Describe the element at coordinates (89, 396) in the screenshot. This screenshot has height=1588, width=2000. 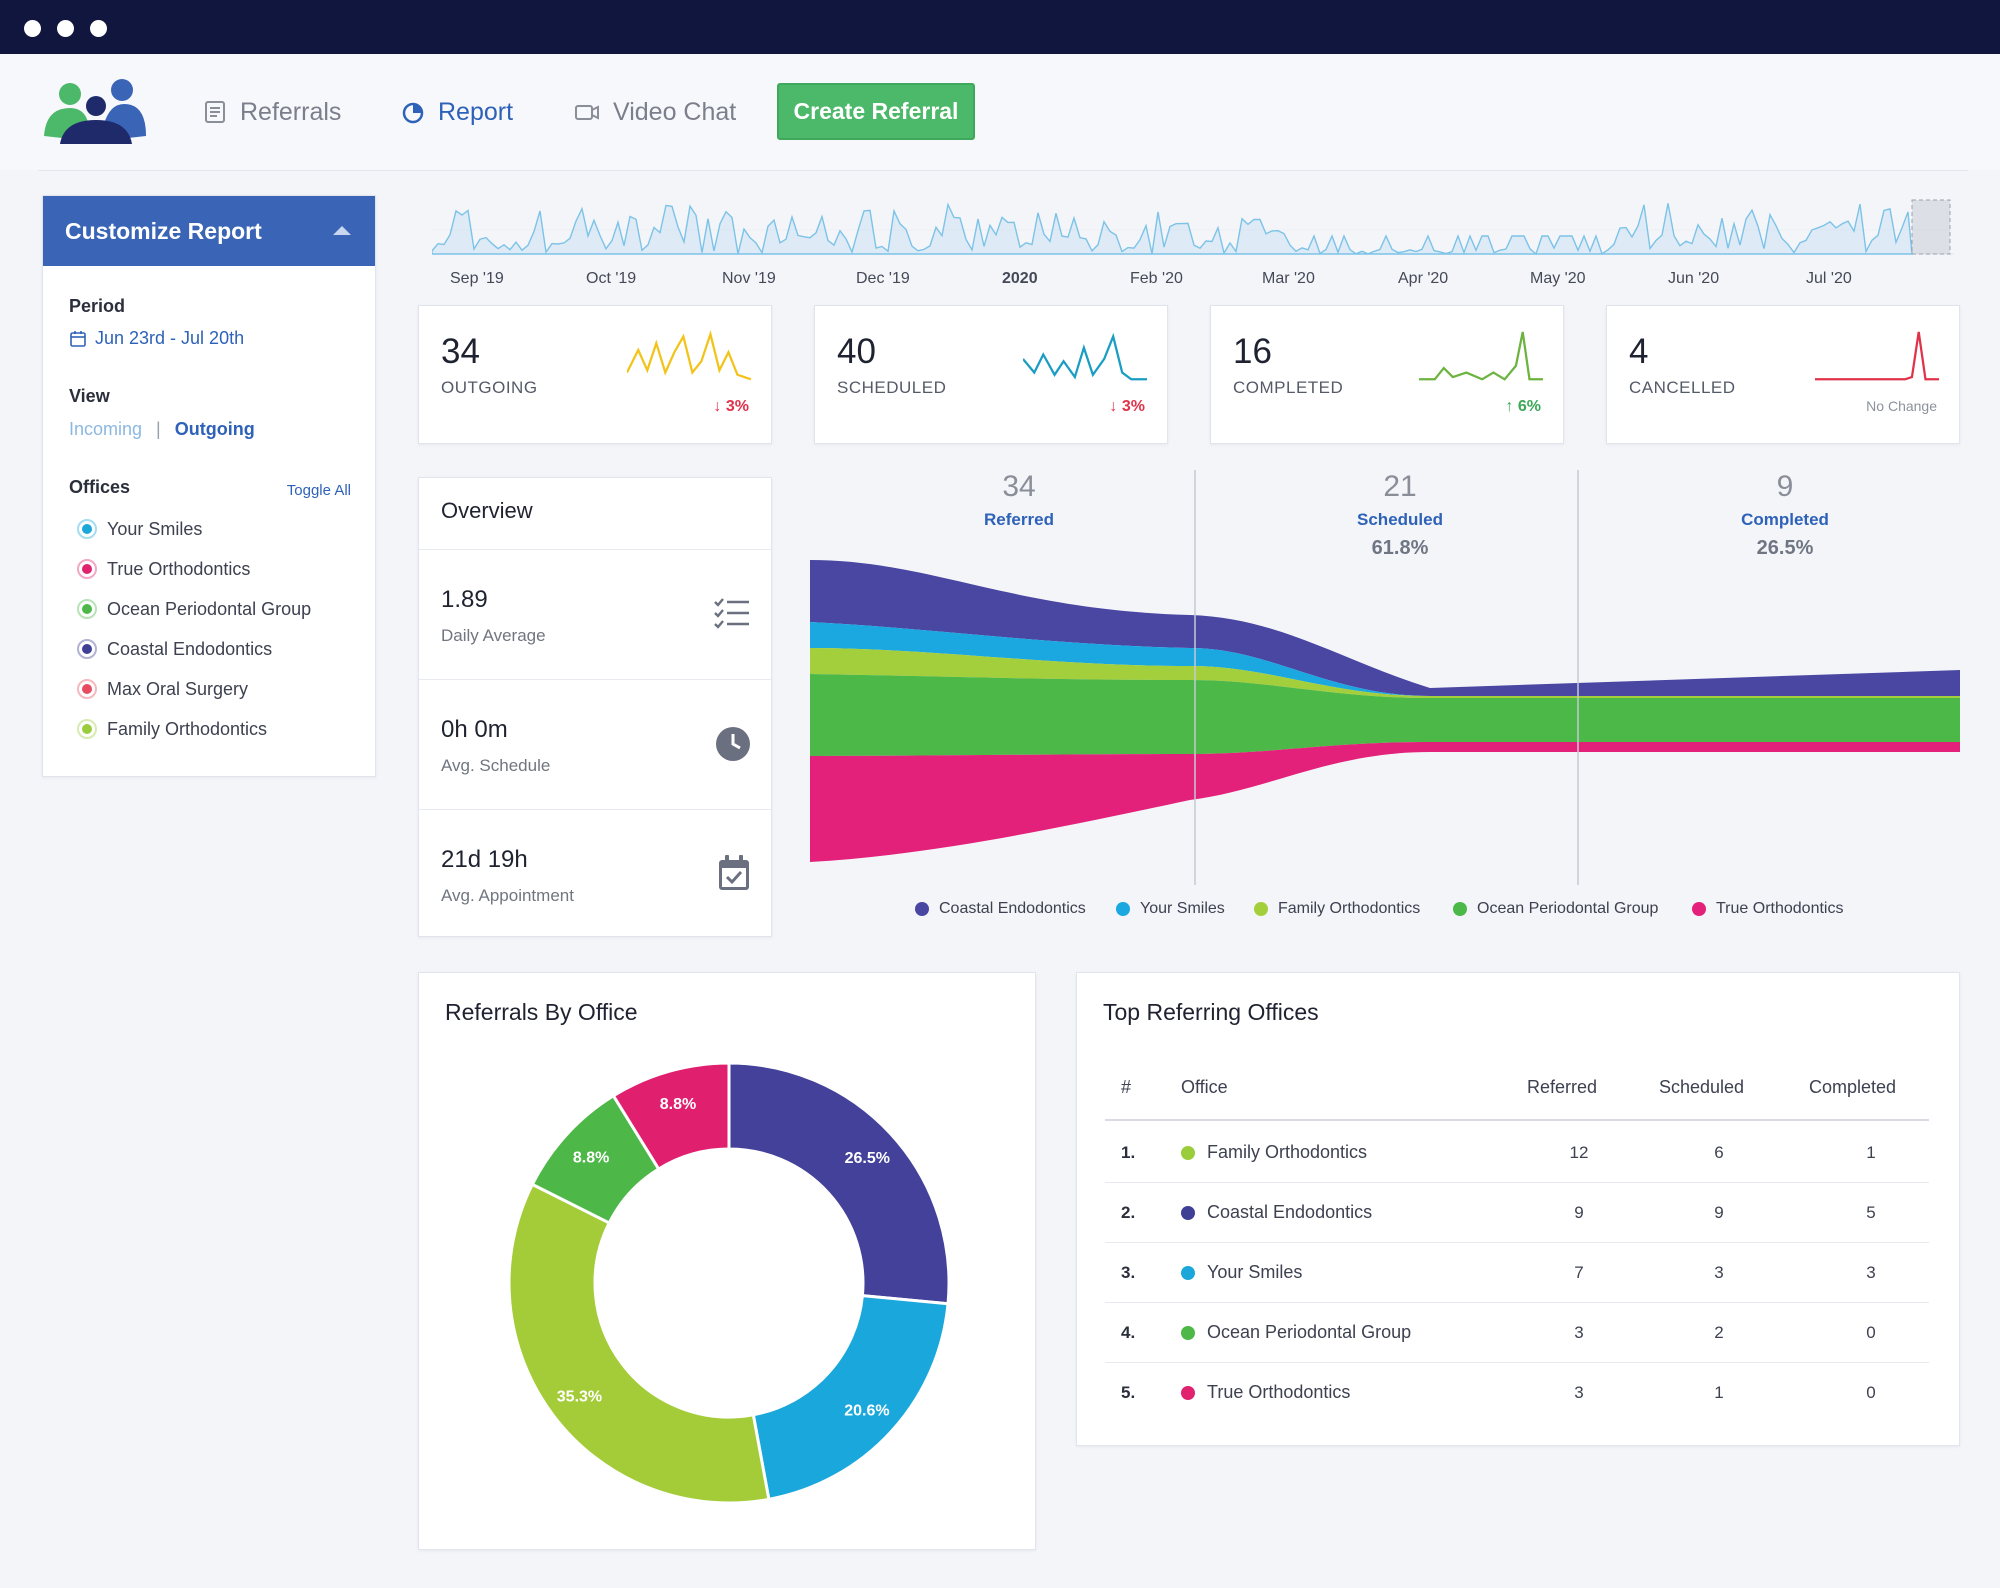
I see `view-label: View` at that location.